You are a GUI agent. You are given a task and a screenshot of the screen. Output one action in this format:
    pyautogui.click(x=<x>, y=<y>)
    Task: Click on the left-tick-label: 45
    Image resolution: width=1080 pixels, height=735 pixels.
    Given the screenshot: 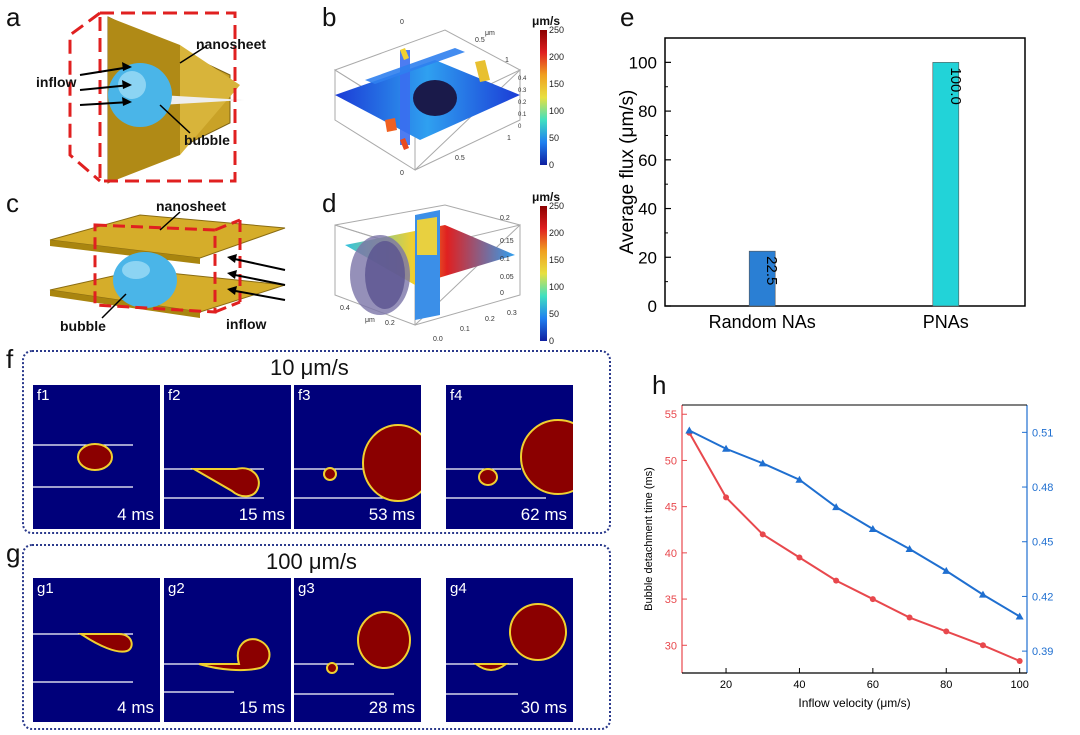 What is the action you would take?
    pyautogui.click(x=671, y=508)
    